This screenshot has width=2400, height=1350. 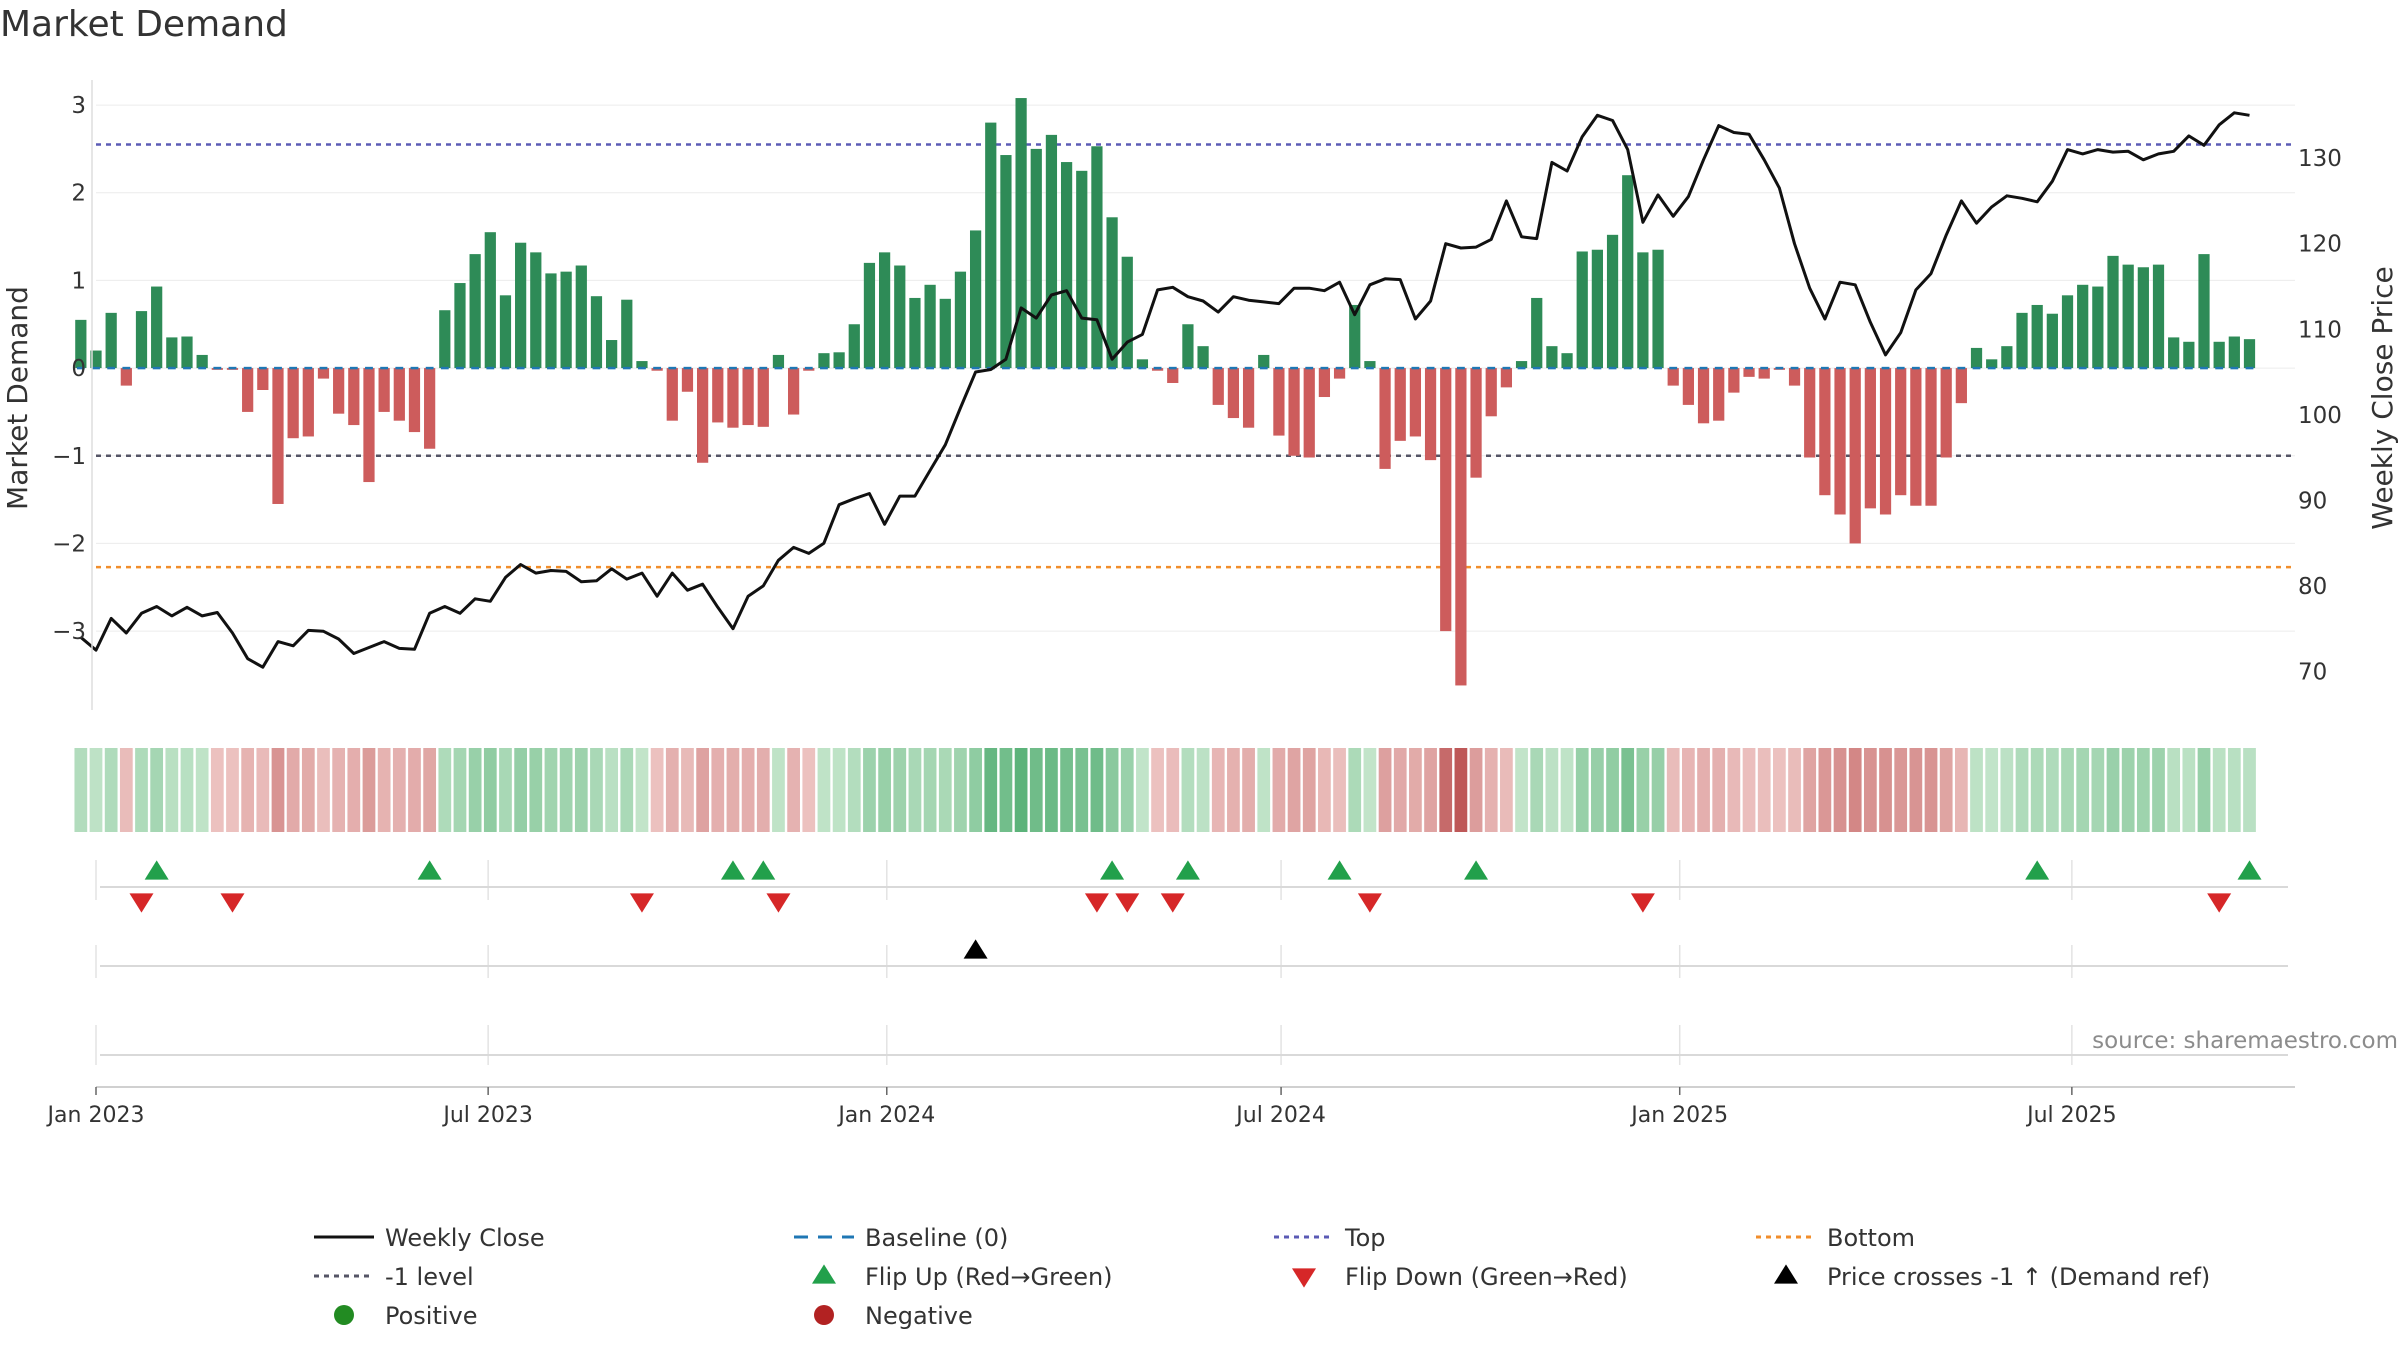 What do you see at coordinates (962, 1277) in the screenshot?
I see `legend-item-flip_up: Flip Up (Red→Green)` at bounding box center [962, 1277].